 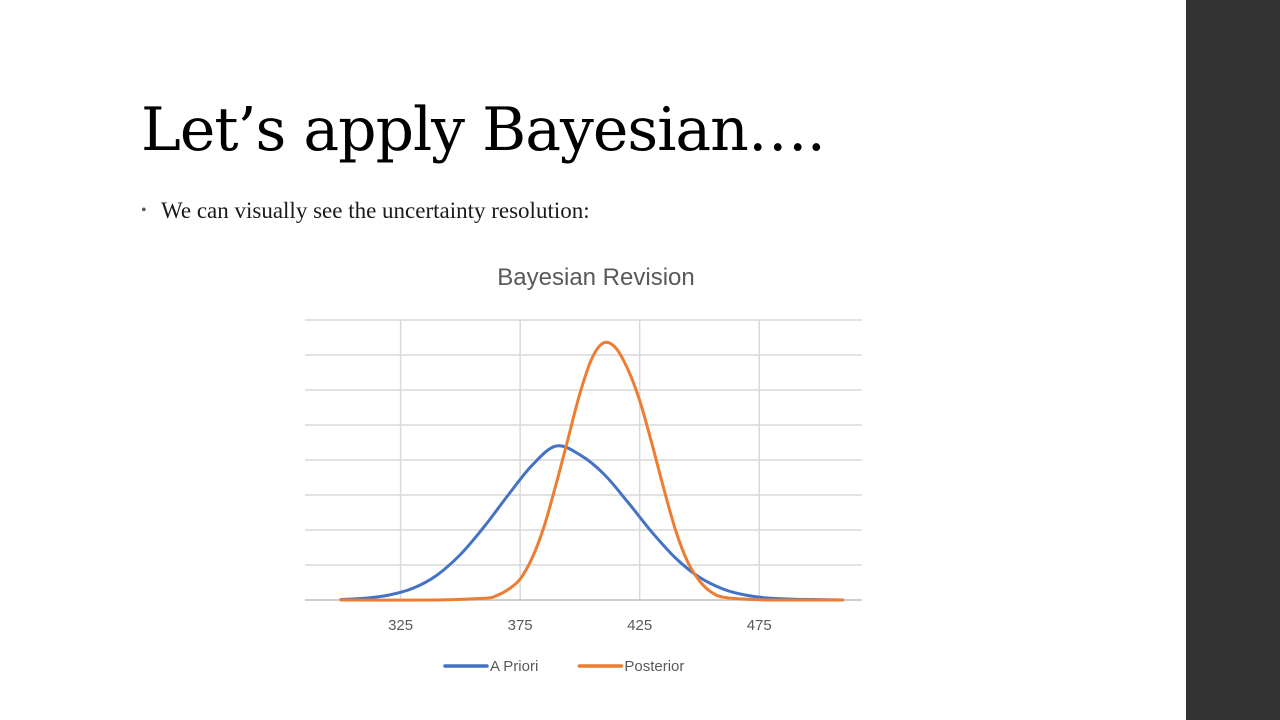 I want to click on slide-title: Let’s apply Bayesian…., so click(x=483, y=130).